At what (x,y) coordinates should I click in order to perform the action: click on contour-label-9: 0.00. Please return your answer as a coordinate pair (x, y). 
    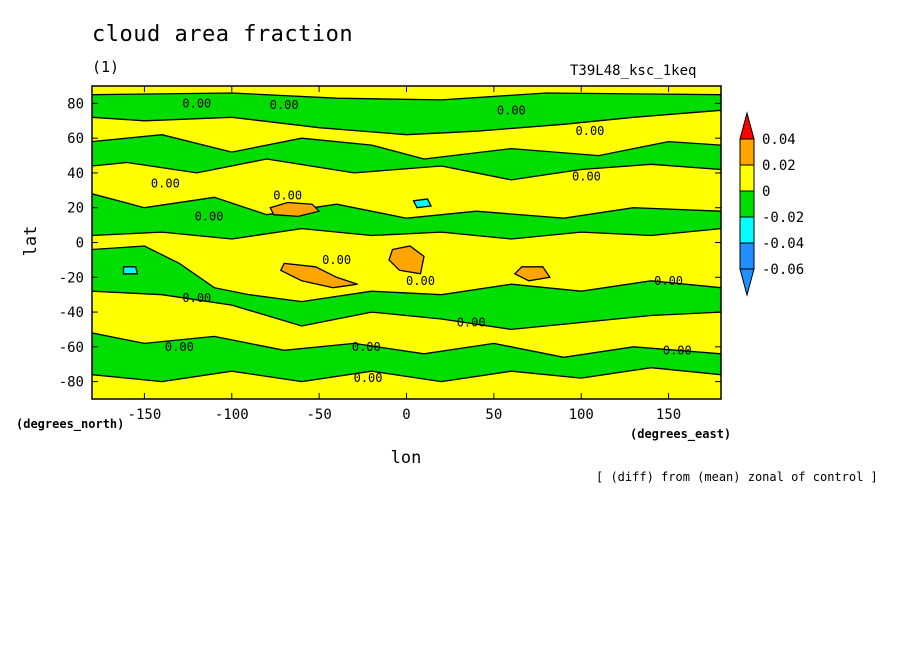
    Looking at the image, I should click on (420, 281).